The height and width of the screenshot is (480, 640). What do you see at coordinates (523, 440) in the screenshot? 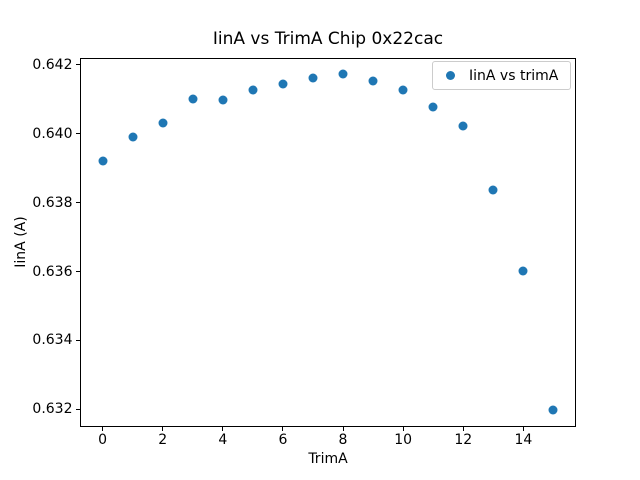
I see `x-tick-label: 14` at bounding box center [523, 440].